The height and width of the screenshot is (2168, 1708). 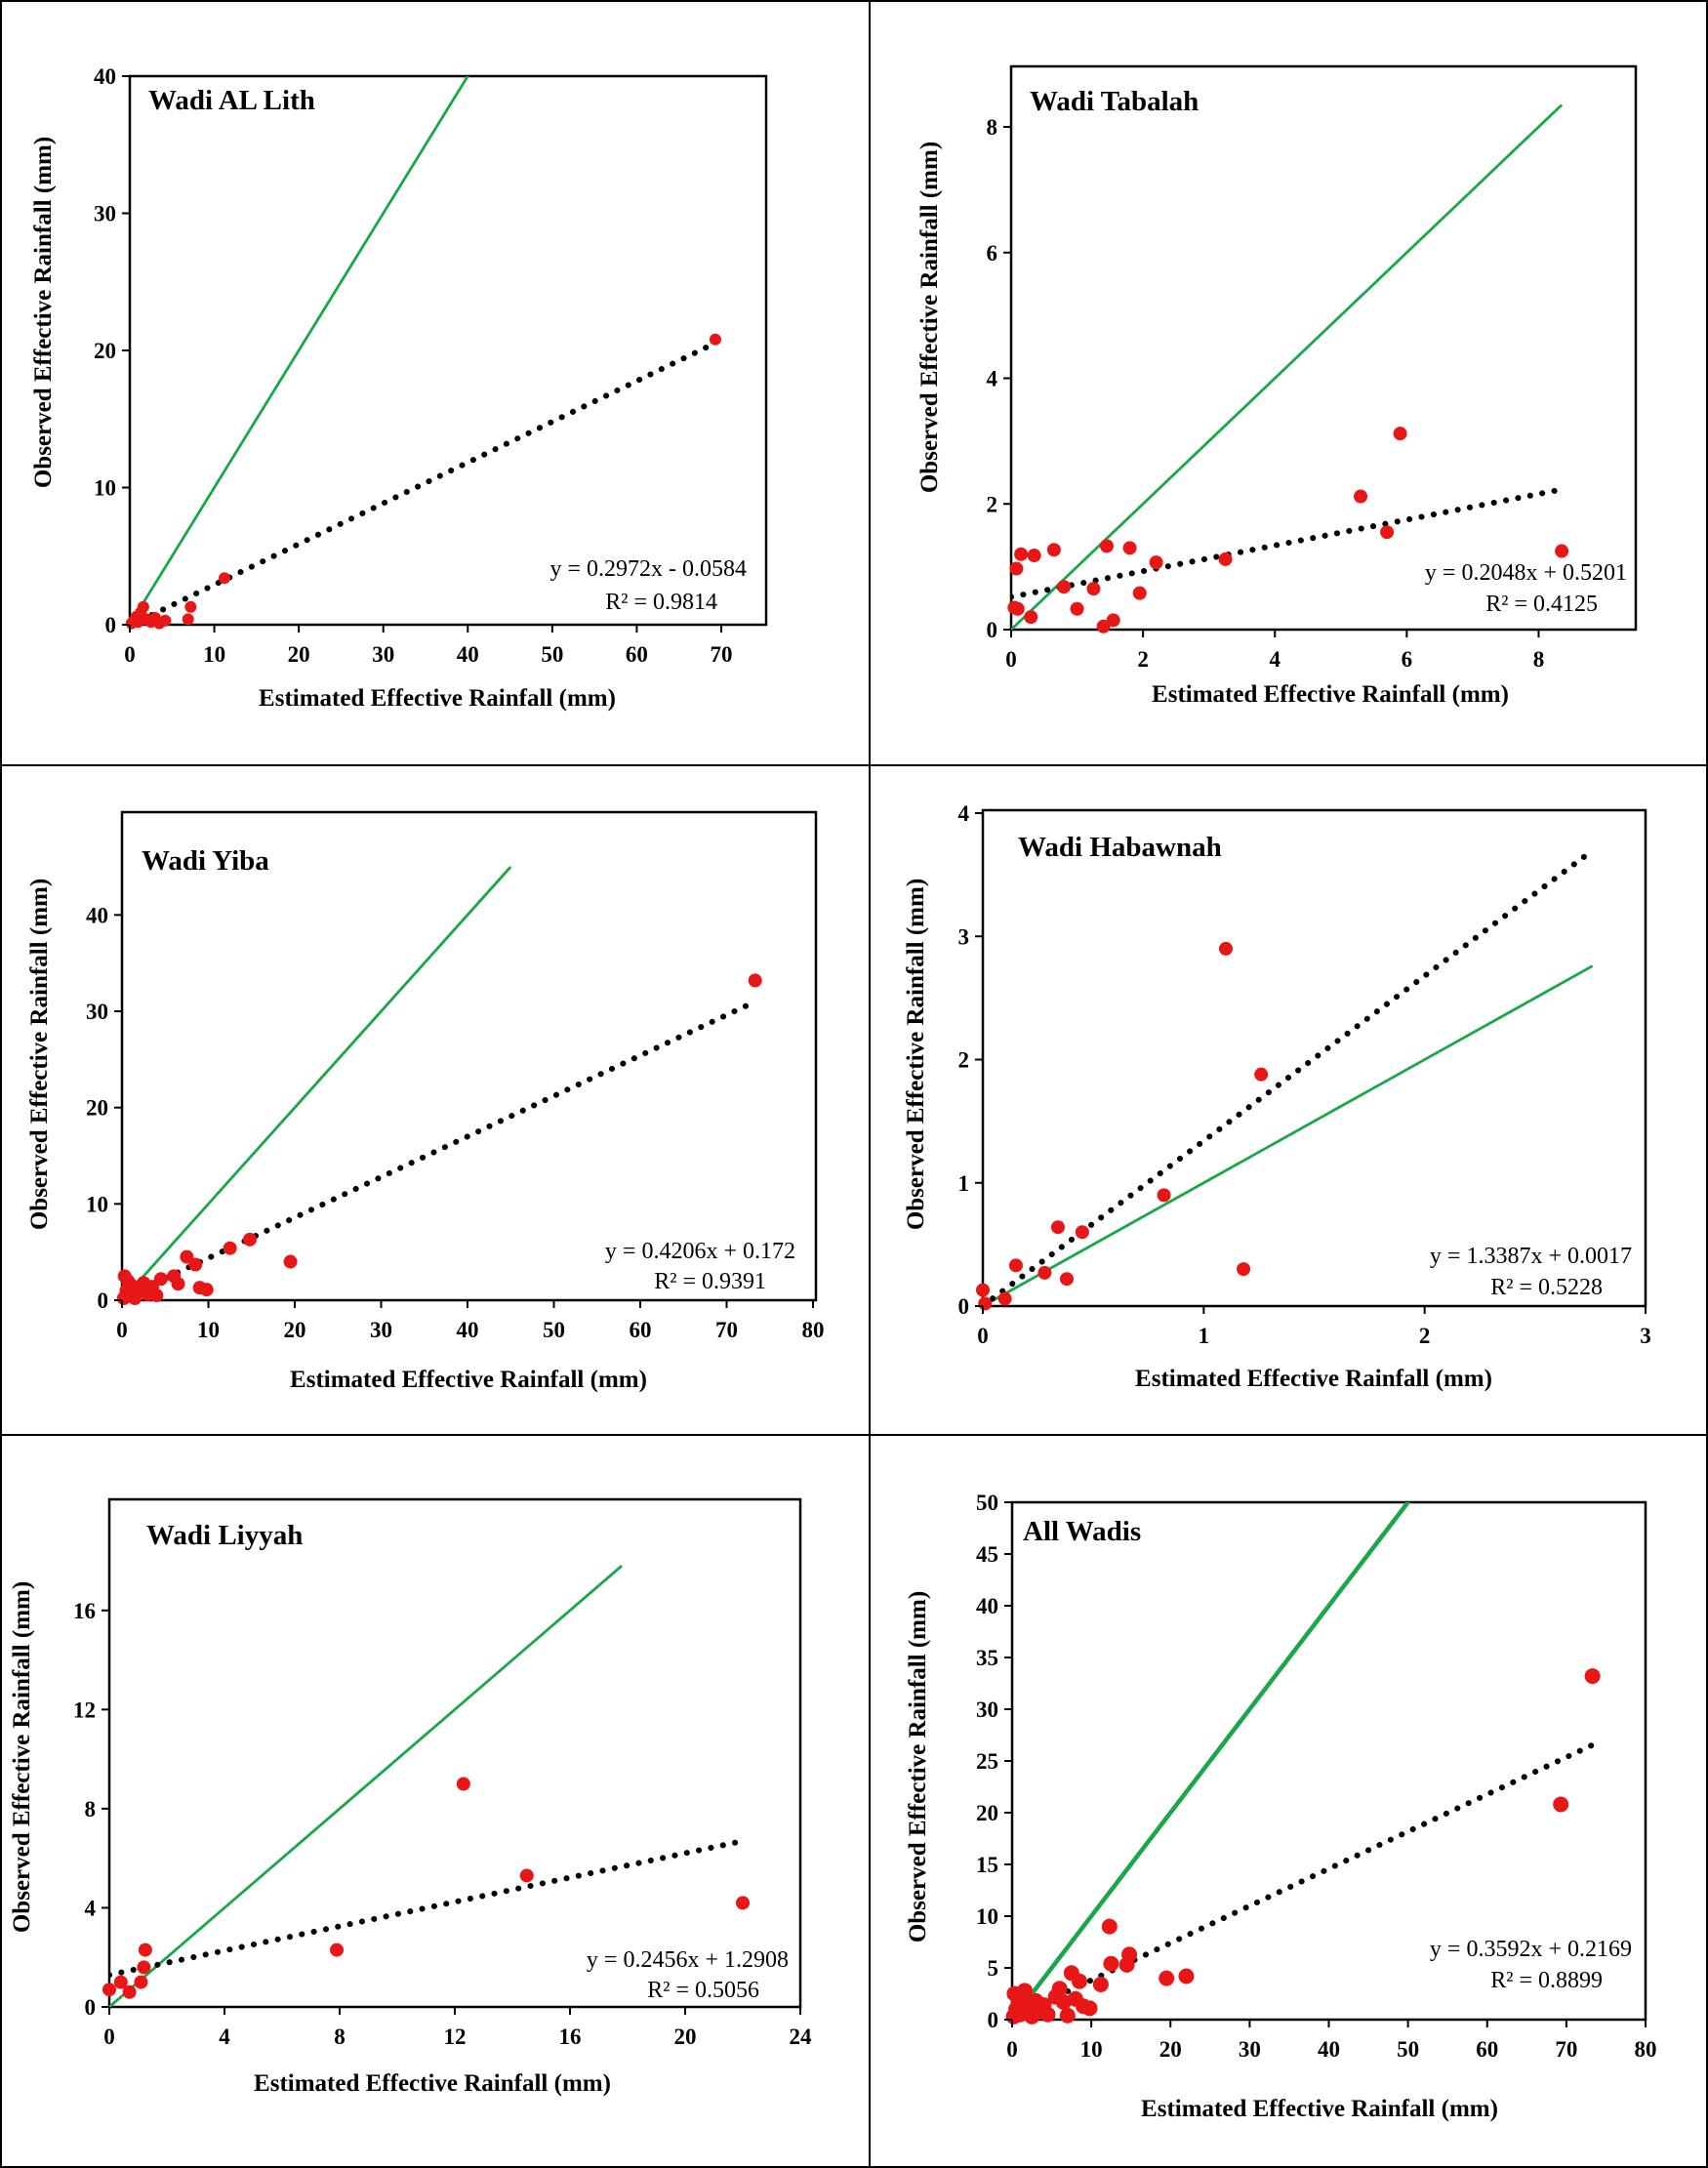 I want to click on plot-frame, so click(x=1323, y=348).